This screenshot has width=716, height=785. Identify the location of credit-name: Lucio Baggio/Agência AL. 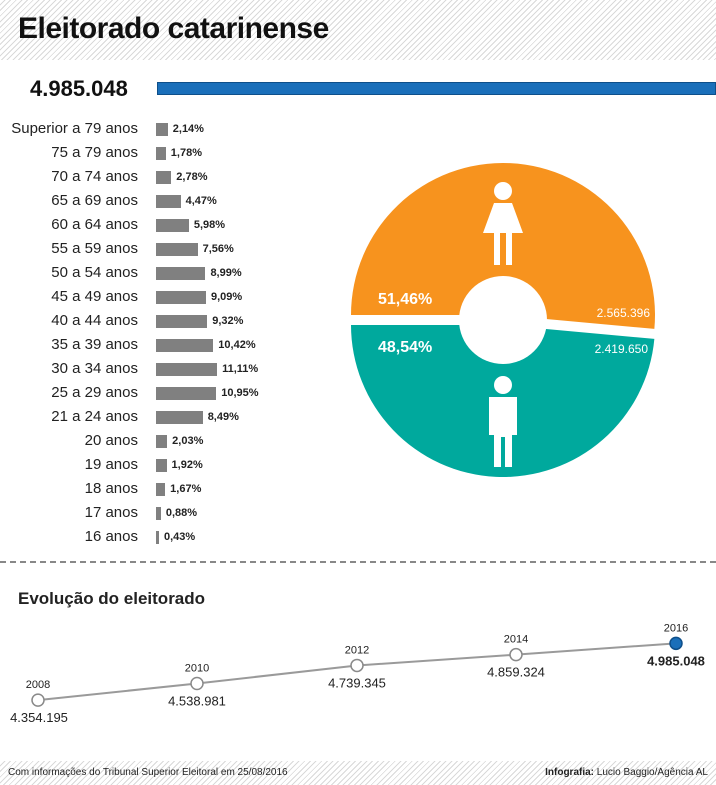
(651, 772).